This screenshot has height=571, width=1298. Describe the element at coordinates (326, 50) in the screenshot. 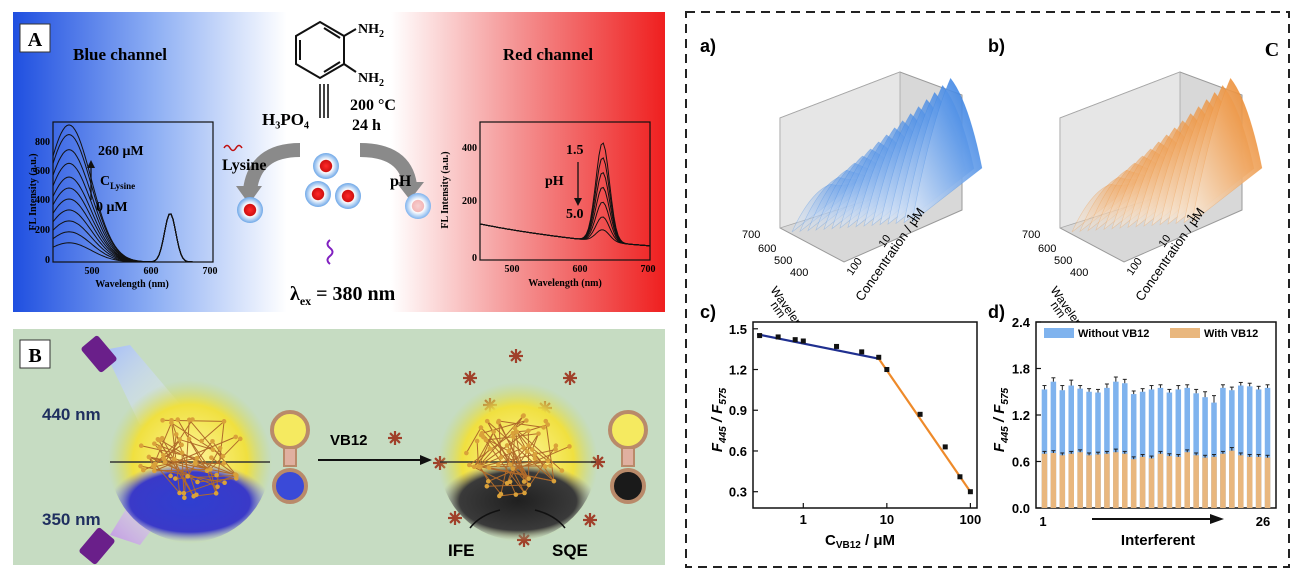

I see `o-phenylenediamine-structure` at that location.